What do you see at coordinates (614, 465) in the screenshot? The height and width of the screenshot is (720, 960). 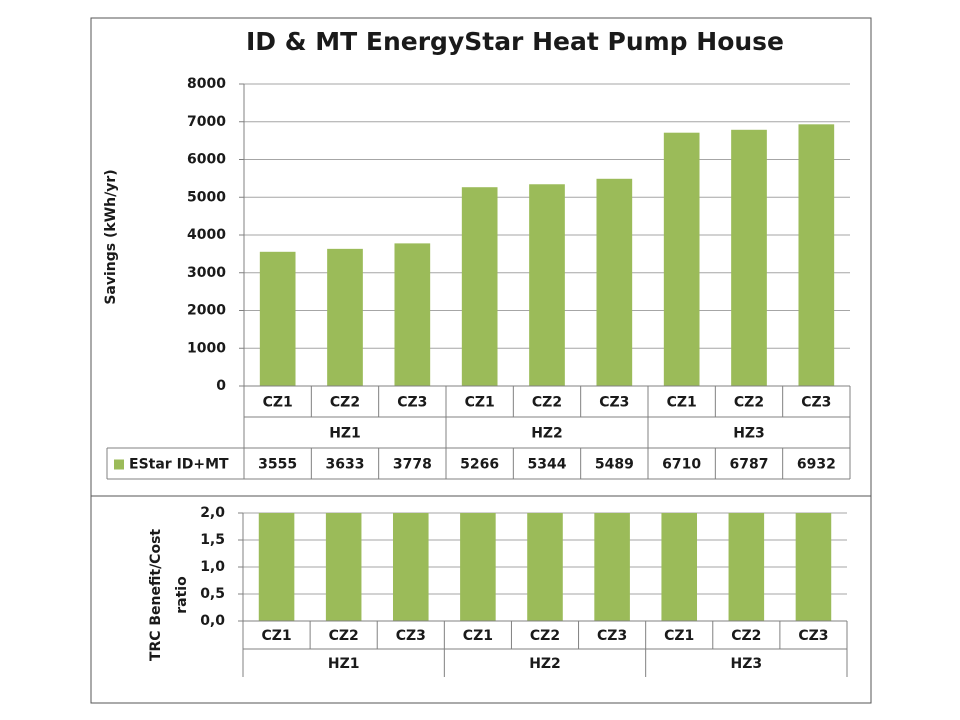 I see `data-table-cell: 5489` at bounding box center [614, 465].